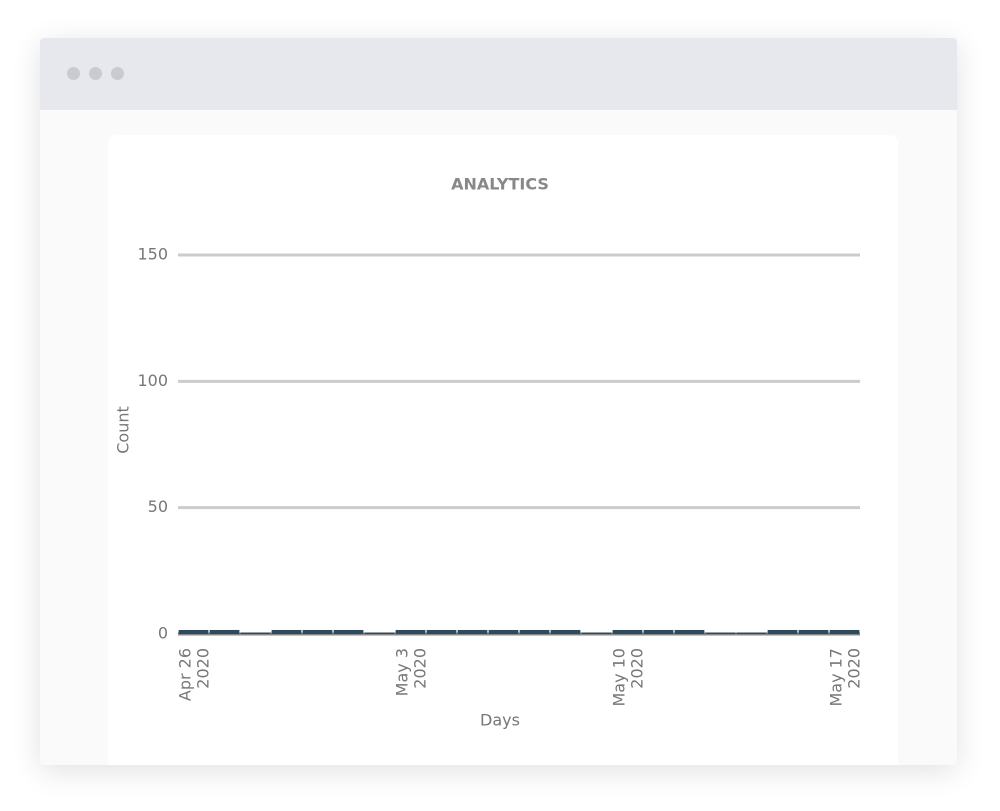 The height and width of the screenshot is (811, 1000). Describe the element at coordinates (844, 677) in the screenshot. I see `x-tick-label: May 172020` at that location.